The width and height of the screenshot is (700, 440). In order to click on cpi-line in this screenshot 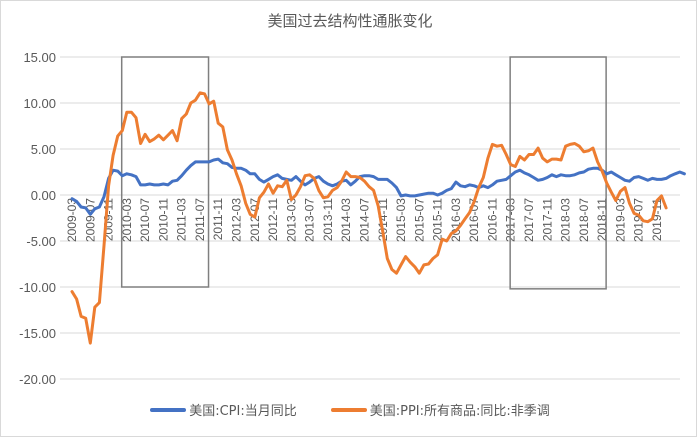, I will do `click(378, 186)`.